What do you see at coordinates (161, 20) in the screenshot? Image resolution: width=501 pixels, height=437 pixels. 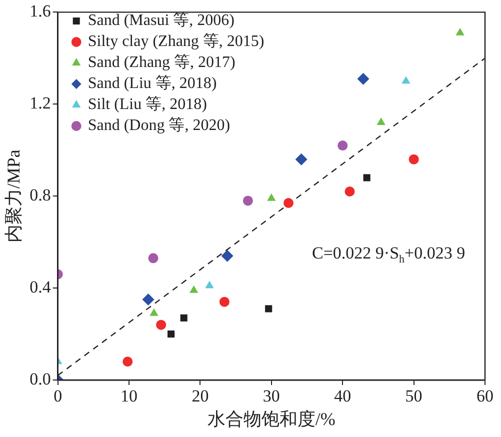 I see `legend-label: Sand (Masui 等, 2006)` at bounding box center [161, 20].